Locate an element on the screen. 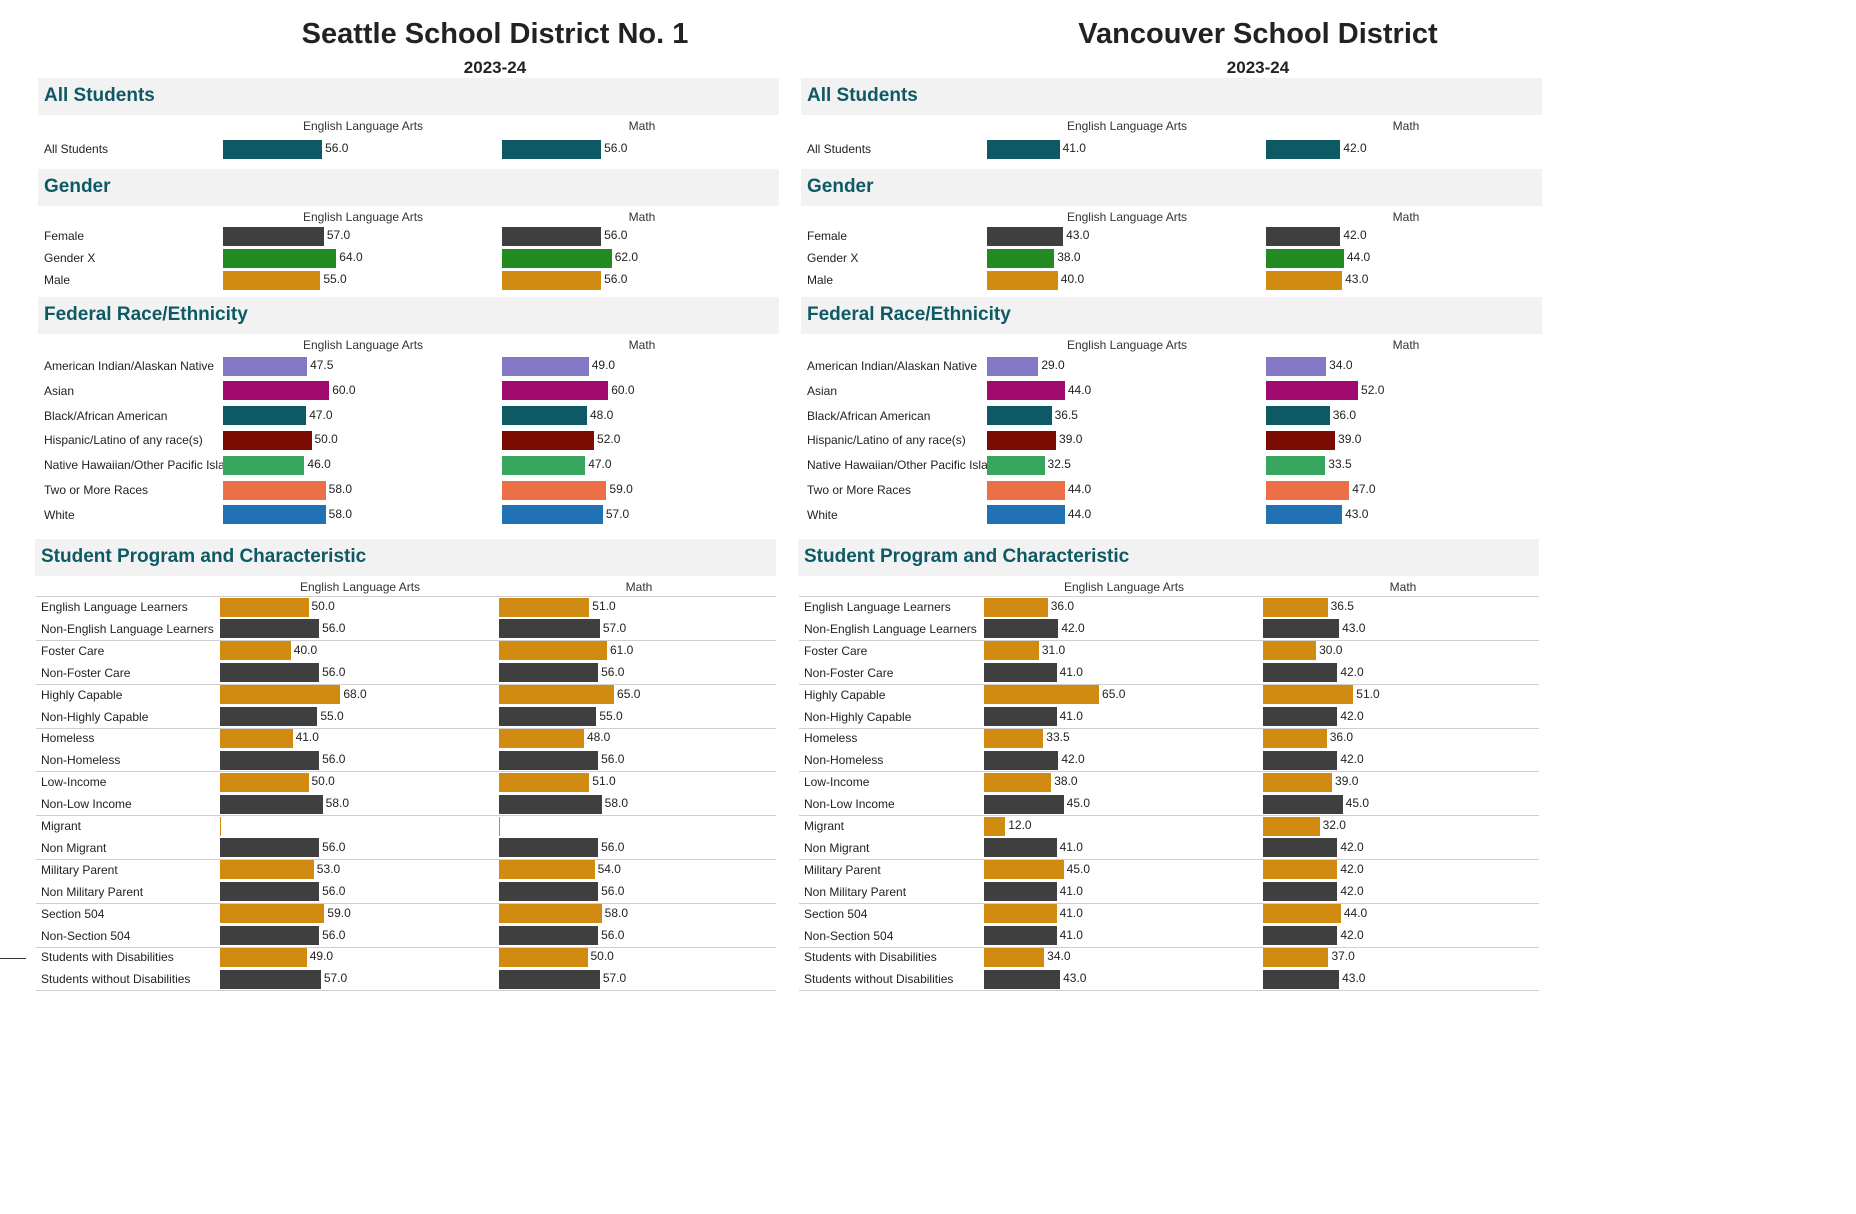  math-value-label: 34.0 is located at coordinates (1341, 365).